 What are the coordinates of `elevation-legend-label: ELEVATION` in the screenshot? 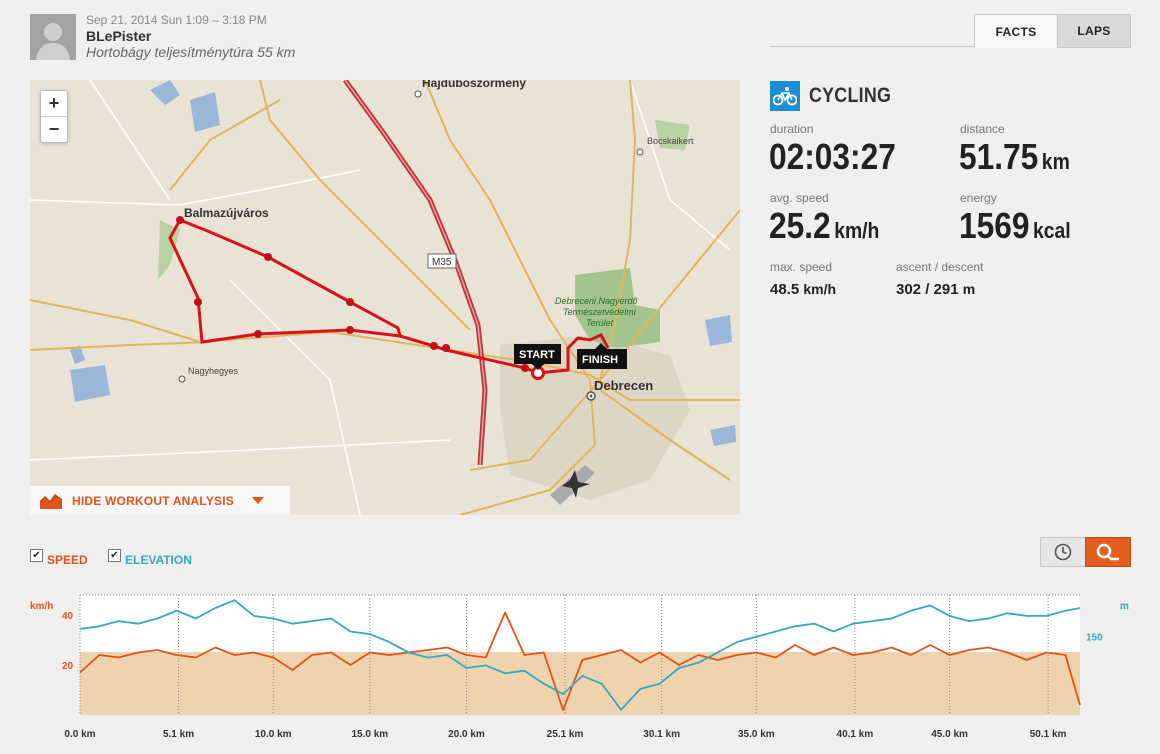 It's located at (158, 560).